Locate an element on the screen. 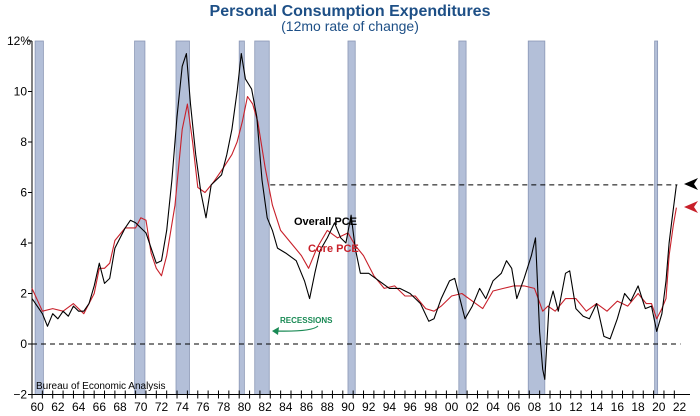  core-latest-arrow-icon is located at coordinates (691, 207).